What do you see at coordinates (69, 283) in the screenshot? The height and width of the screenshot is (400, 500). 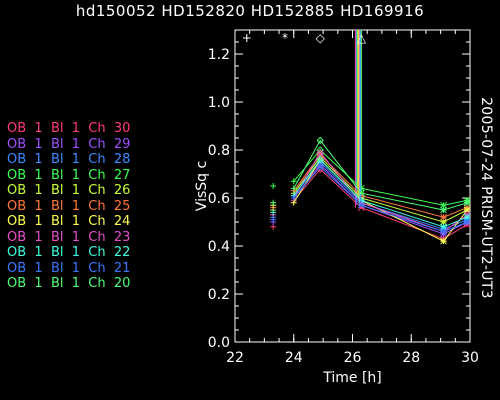 I see `legend-entry: OB 1 Bl 1 Ch 20` at bounding box center [69, 283].